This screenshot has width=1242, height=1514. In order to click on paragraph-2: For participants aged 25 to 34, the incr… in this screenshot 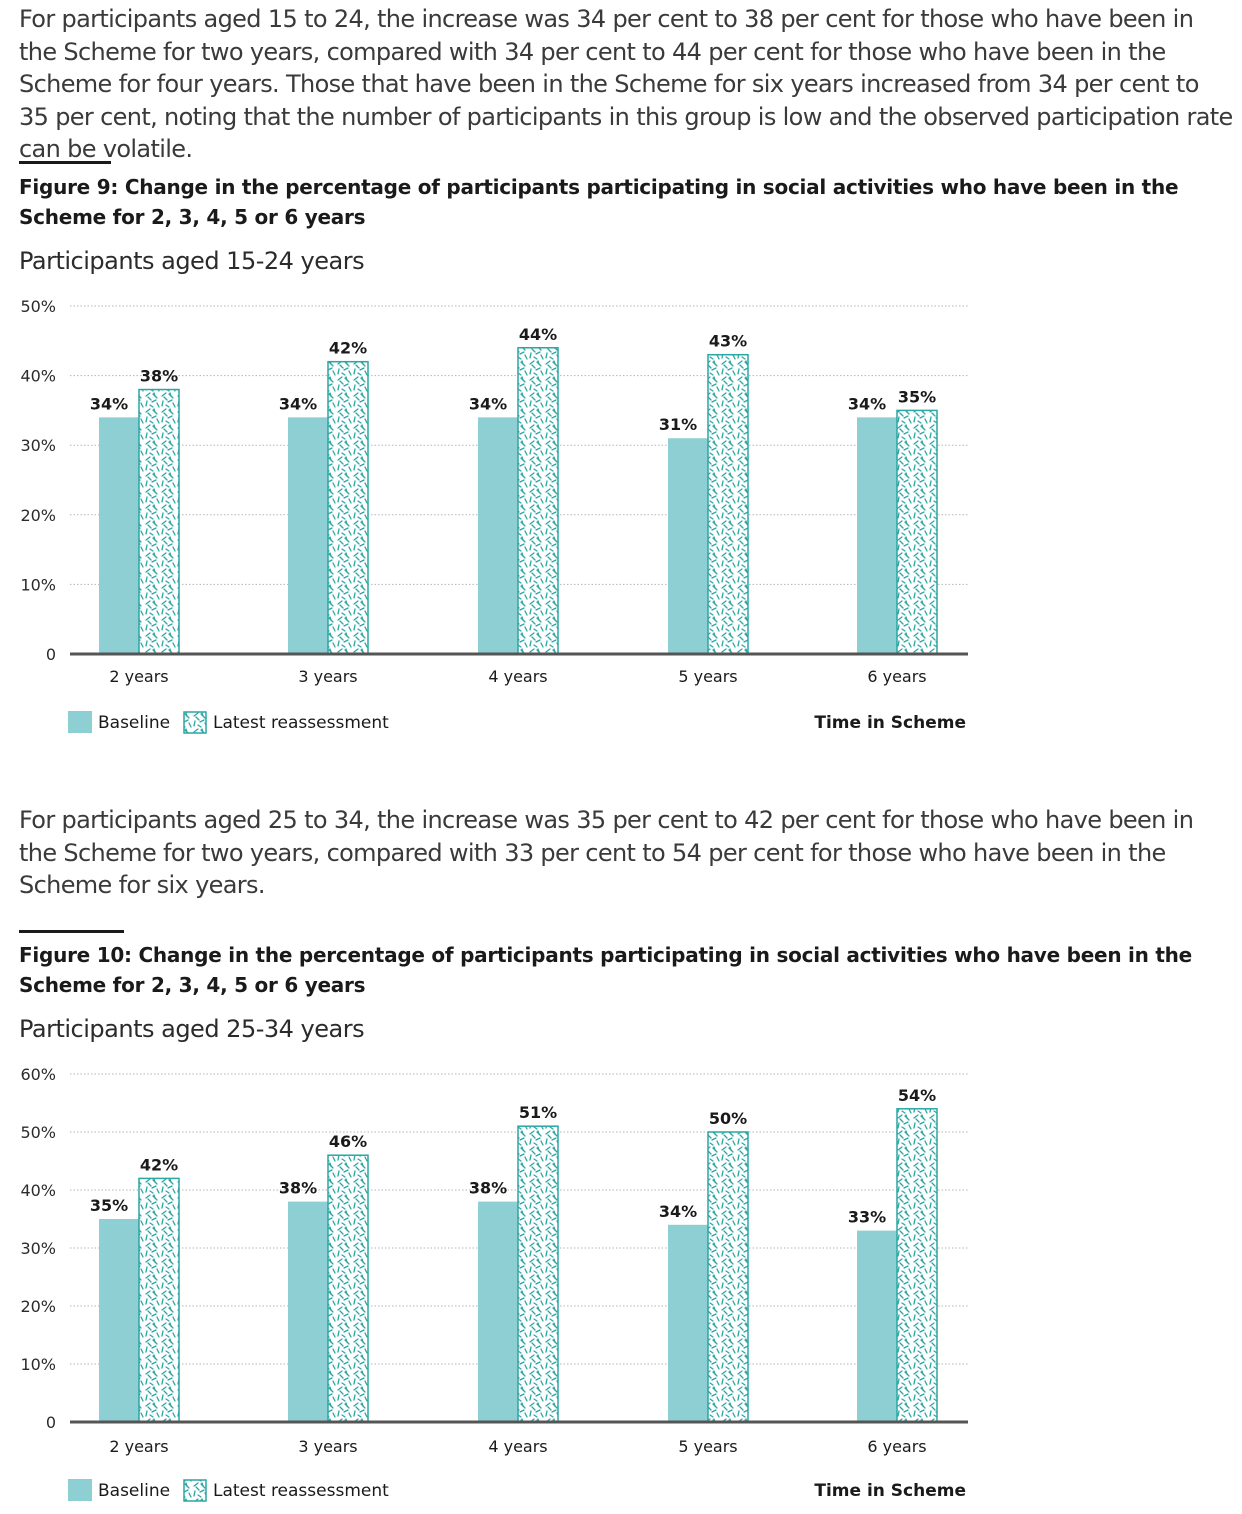, I will do `click(606, 852)`.